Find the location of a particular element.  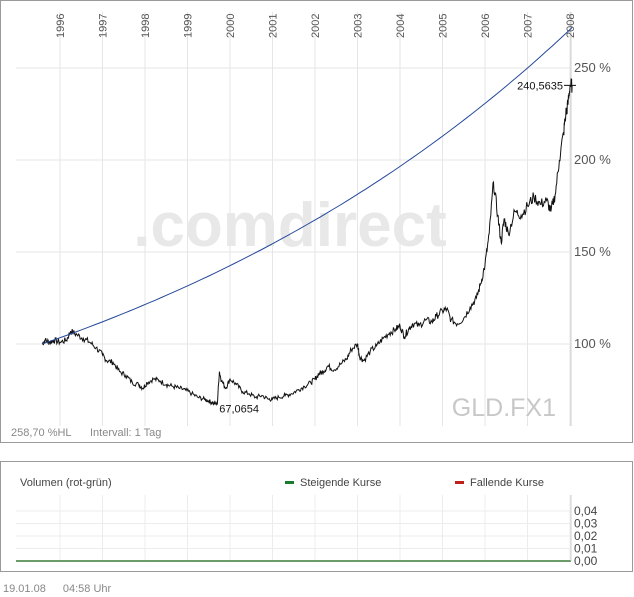

x-tick-label: 2004 is located at coordinates (401, 26).